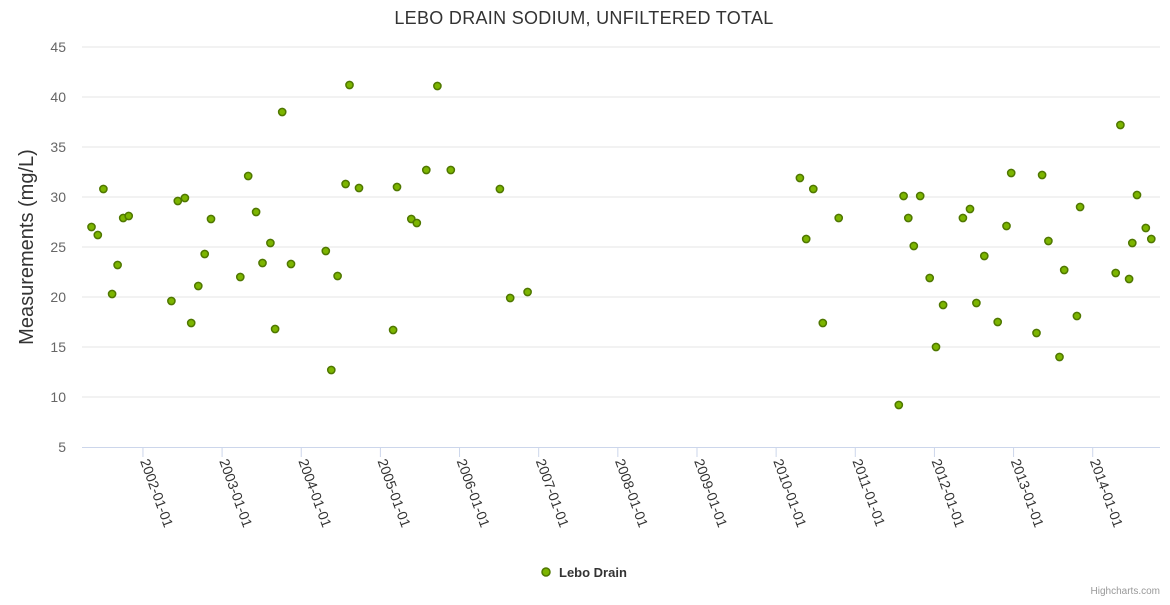  Describe the element at coordinates (711, 493) in the screenshot. I see `x-tick-label: 2009-01-01` at that location.